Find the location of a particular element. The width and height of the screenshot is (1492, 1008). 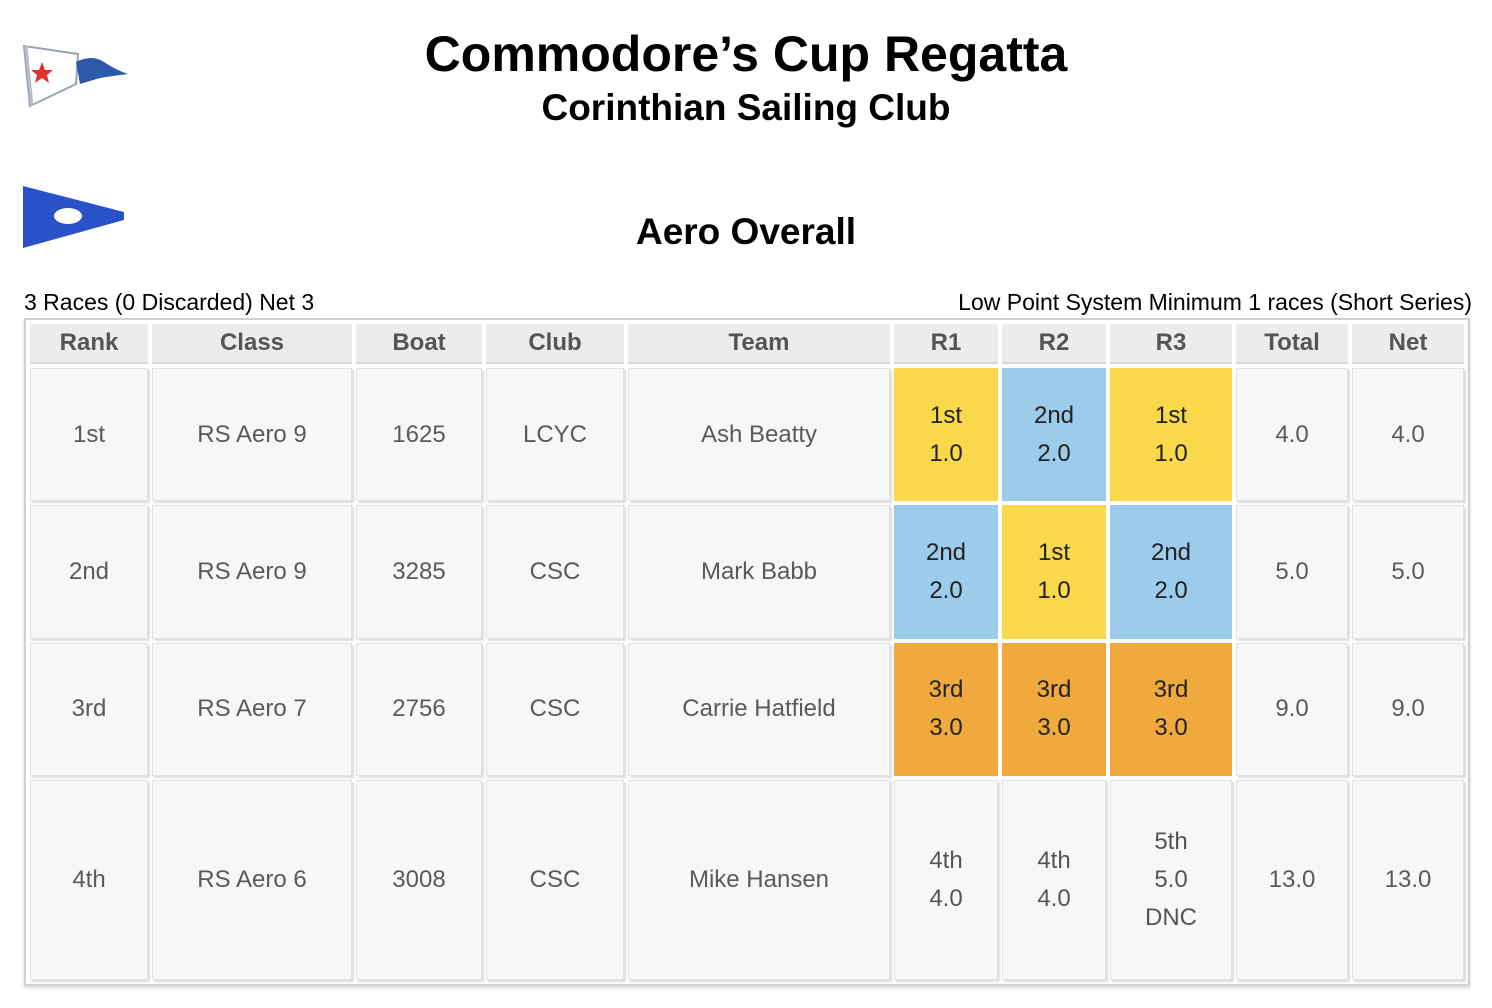

race-code: DNC is located at coordinates (1171, 917).